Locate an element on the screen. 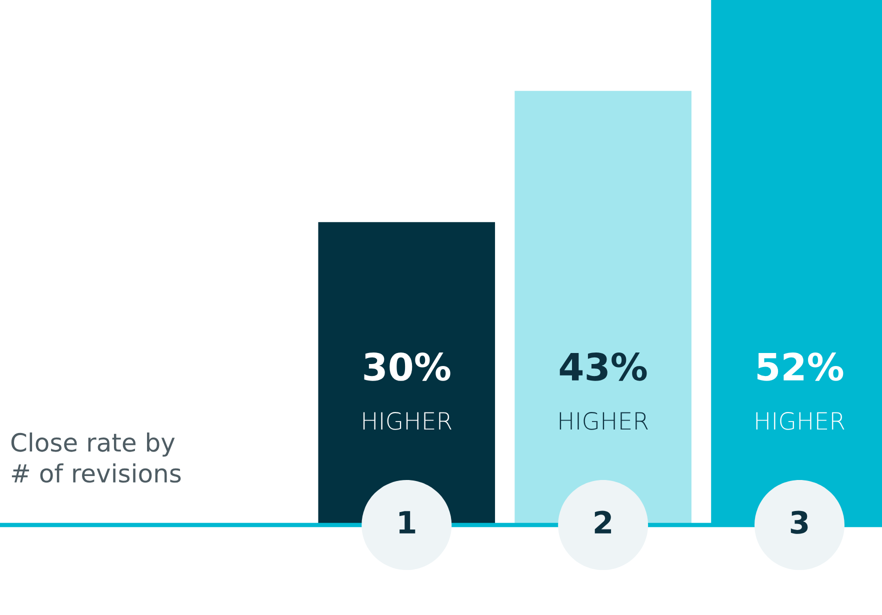 This screenshot has height=615, width=882. data-label: 30% HIGHER is located at coordinates (407, 391).